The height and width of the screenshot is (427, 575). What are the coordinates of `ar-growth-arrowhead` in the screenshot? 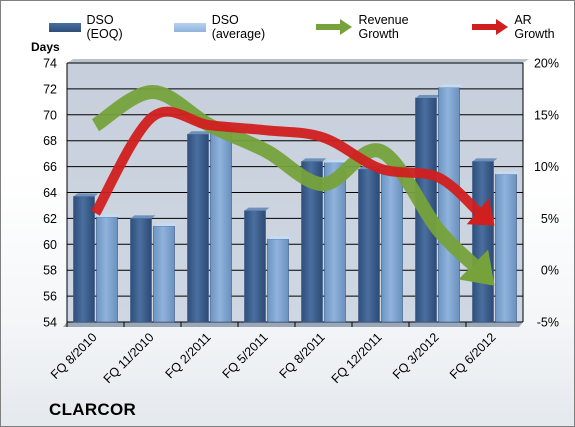 It's located at (480, 212).